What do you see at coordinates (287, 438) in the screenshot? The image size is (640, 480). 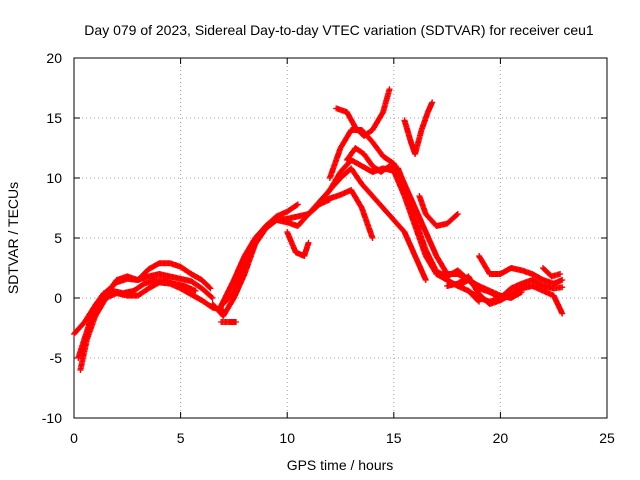 I see `x-tick-label: 10` at bounding box center [287, 438].